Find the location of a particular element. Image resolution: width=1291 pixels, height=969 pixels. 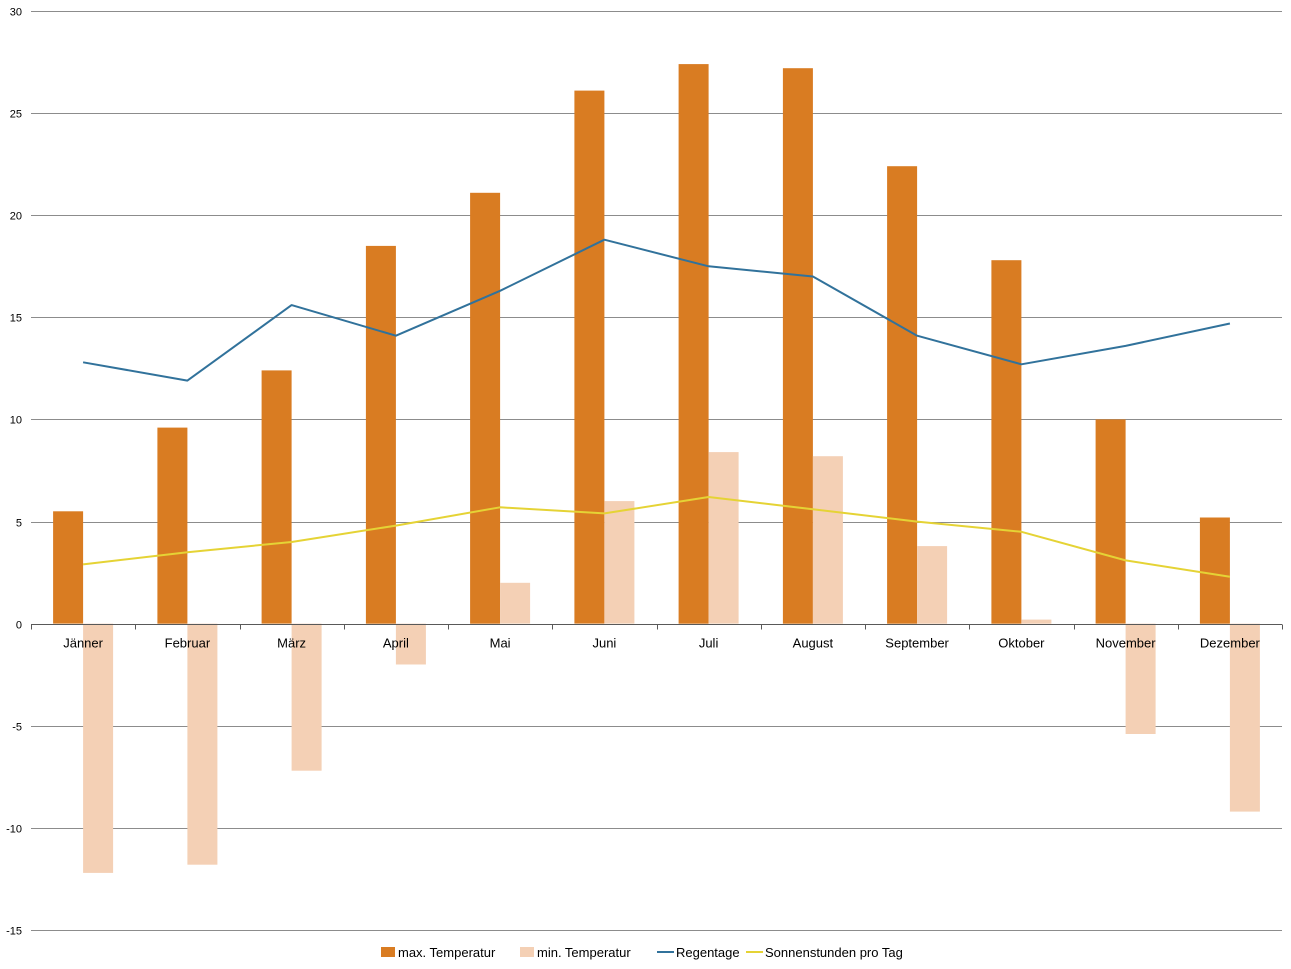

y-axis-tick-labels: -15 -10 -5 0 5 10 15 20 25 30 is located at coordinates (14, 472).